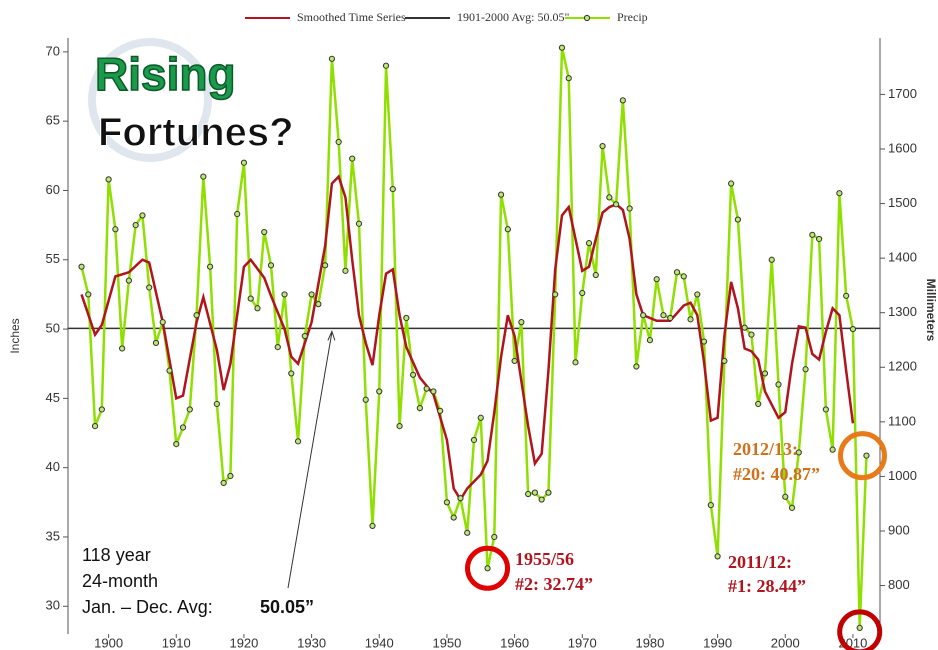 This screenshot has height=650, width=938. Describe the element at coordinates (331, 335) in the screenshot. I see `arrow-head` at that location.